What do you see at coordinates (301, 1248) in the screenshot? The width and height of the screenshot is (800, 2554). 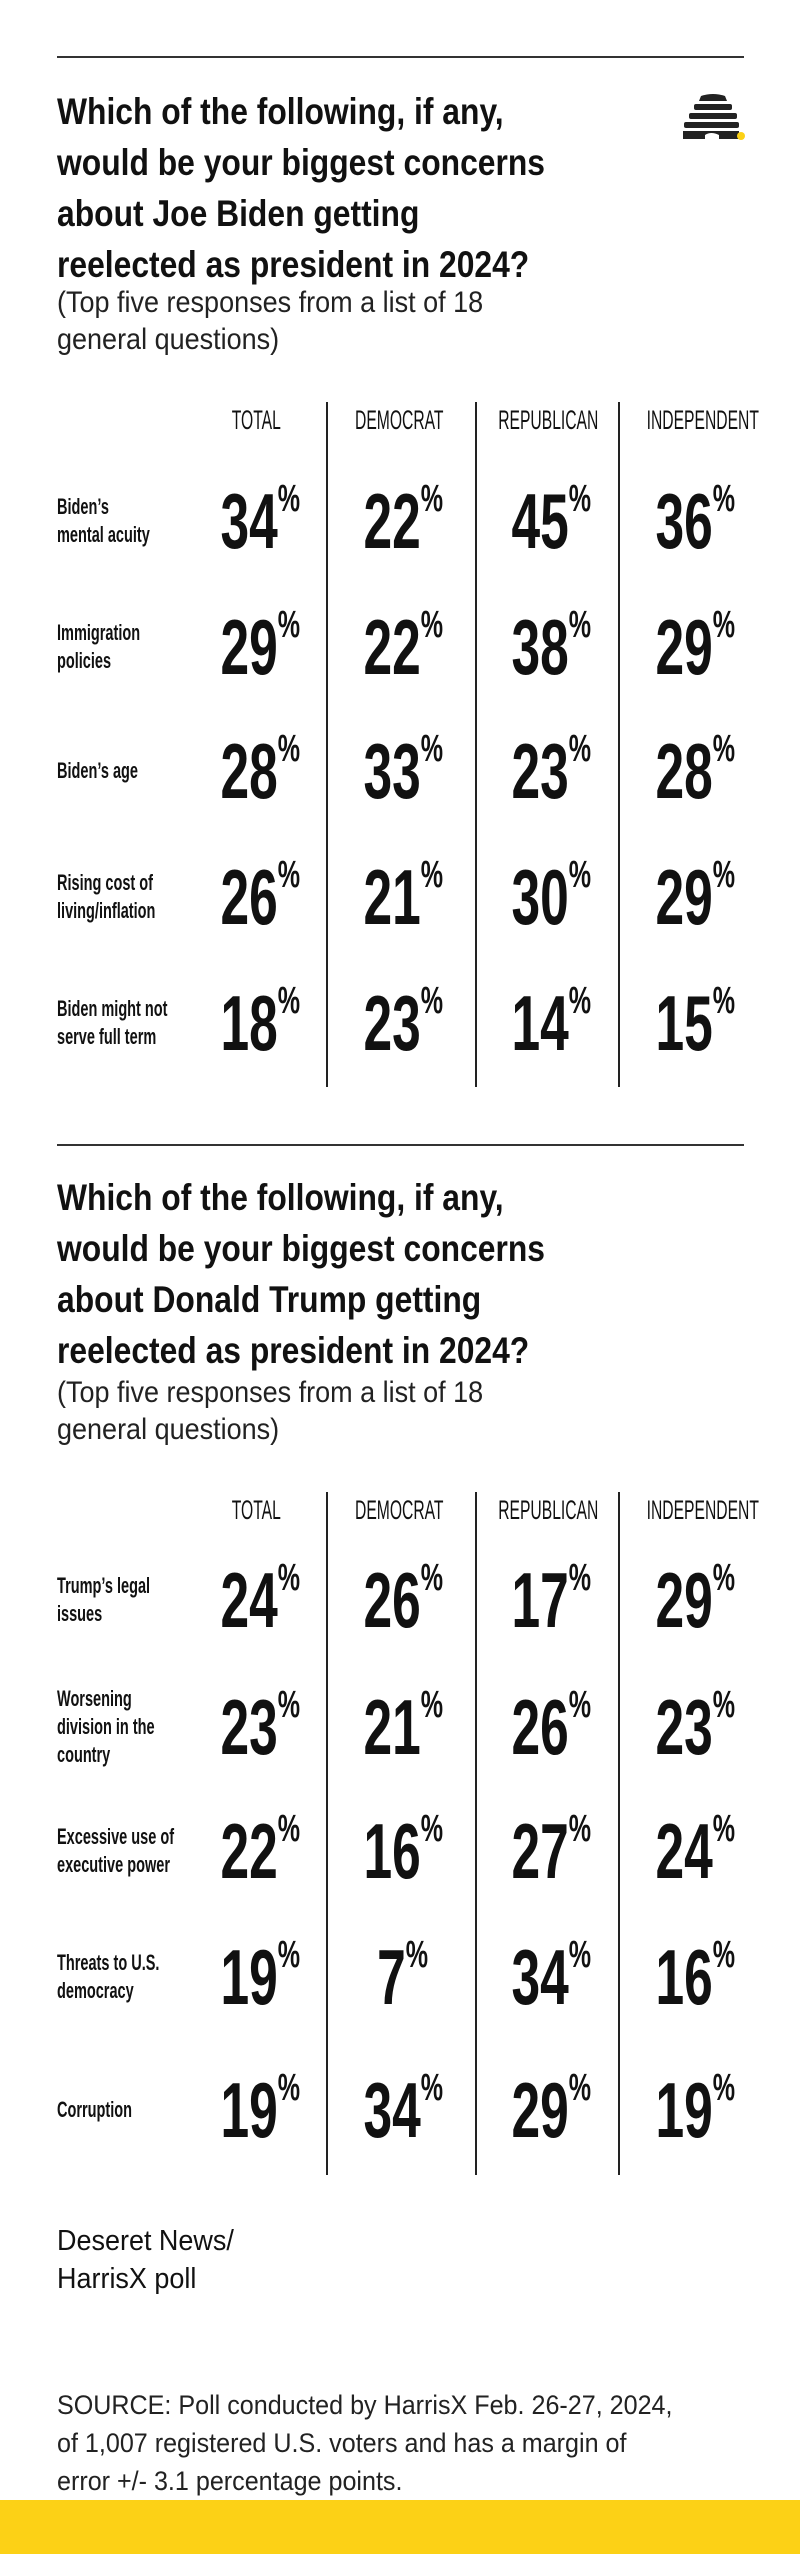 I see `title-line: would be your biggest concerns` at bounding box center [301, 1248].